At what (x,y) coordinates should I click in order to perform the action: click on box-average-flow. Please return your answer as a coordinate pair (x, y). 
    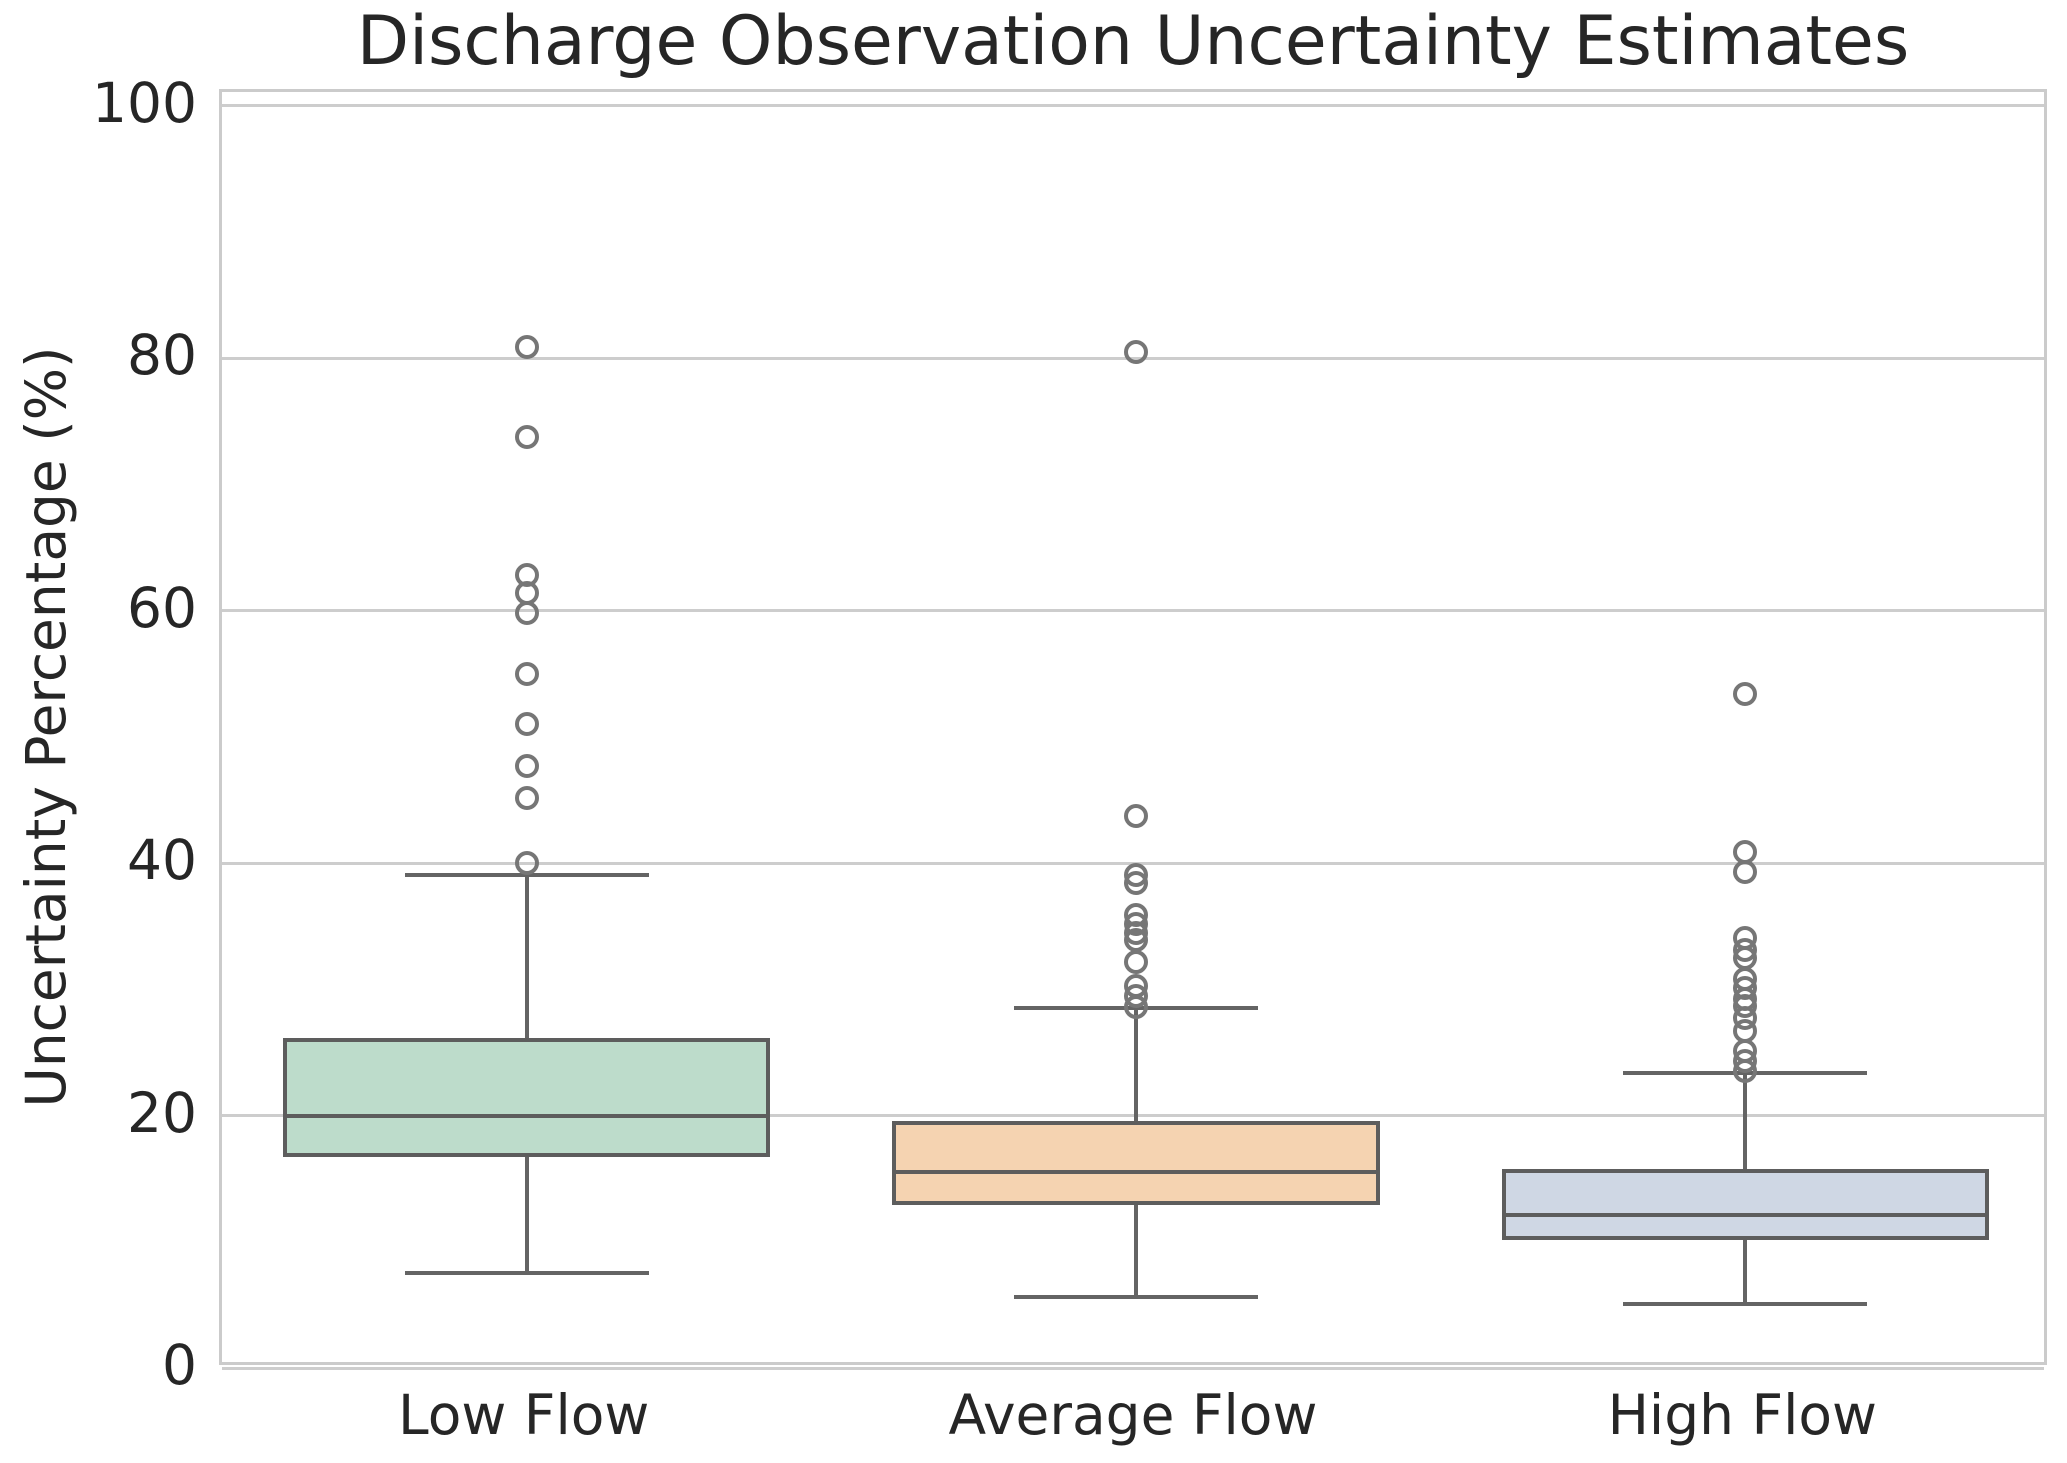
    Looking at the image, I should click on (1136, 1163).